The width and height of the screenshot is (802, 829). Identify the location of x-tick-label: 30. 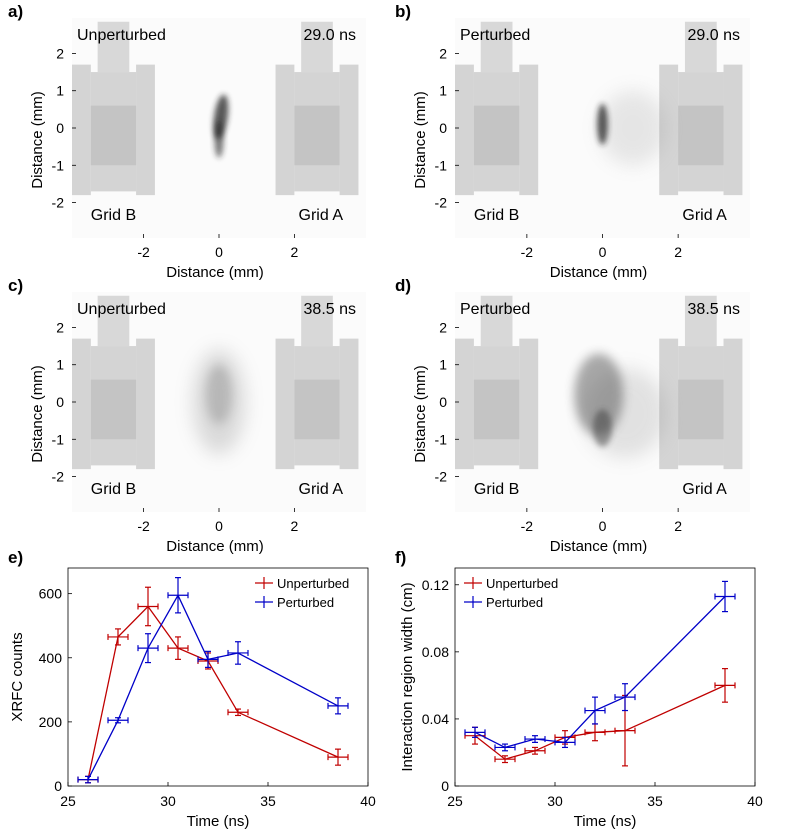
(555, 801).